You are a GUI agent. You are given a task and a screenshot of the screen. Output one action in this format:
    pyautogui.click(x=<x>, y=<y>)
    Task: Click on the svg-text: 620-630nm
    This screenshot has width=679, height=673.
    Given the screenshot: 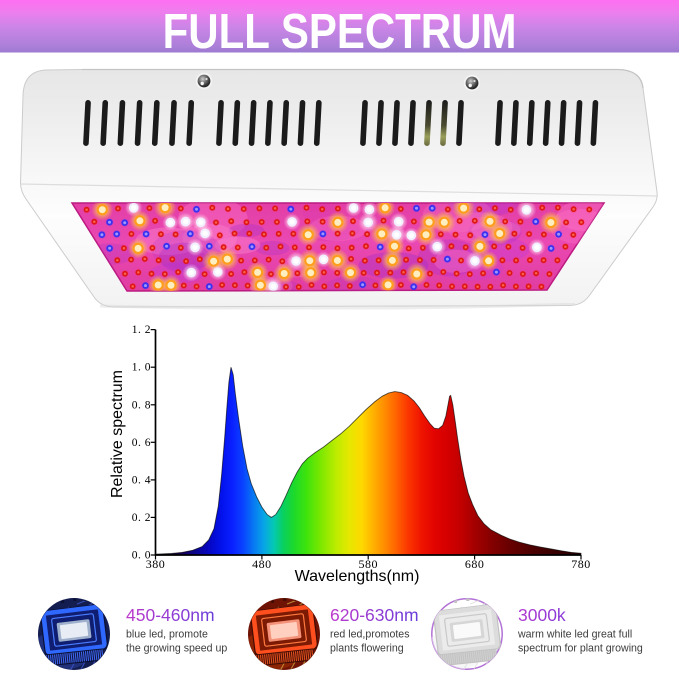 What is the action you would take?
    pyautogui.click(x=374, y=615)
    